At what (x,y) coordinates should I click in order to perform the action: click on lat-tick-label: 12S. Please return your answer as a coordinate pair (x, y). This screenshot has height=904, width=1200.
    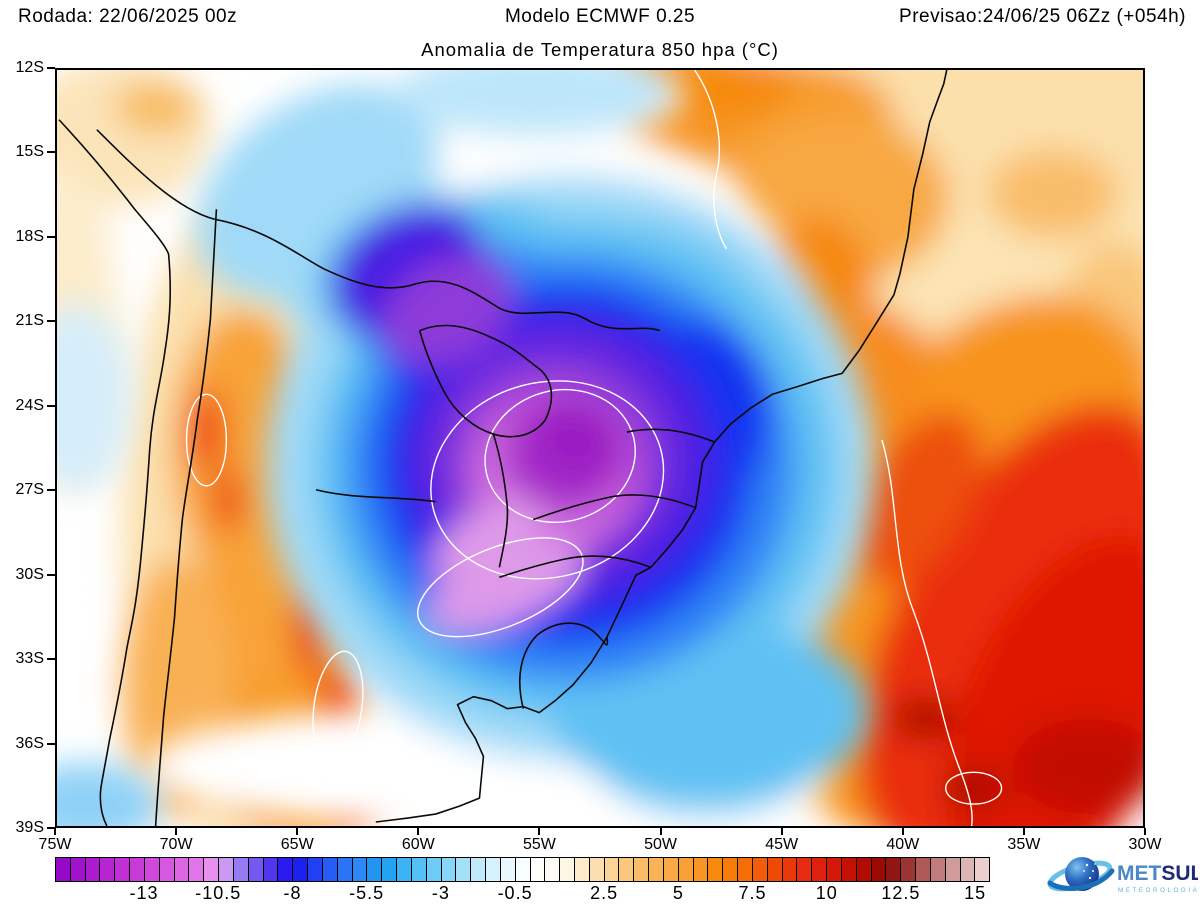
    Looking at the image, I should click on (29, 67).